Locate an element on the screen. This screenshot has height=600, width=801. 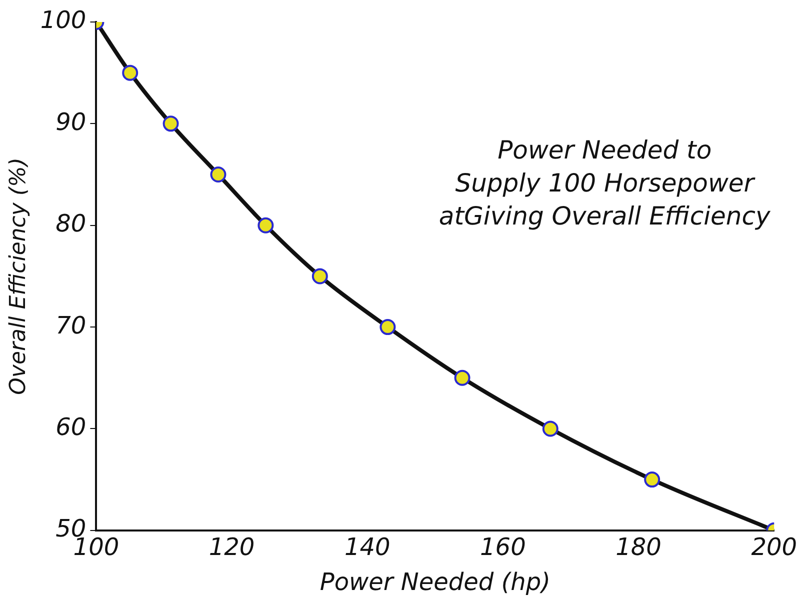
x-tick-label: 180 is located at coordinates (639, 547).